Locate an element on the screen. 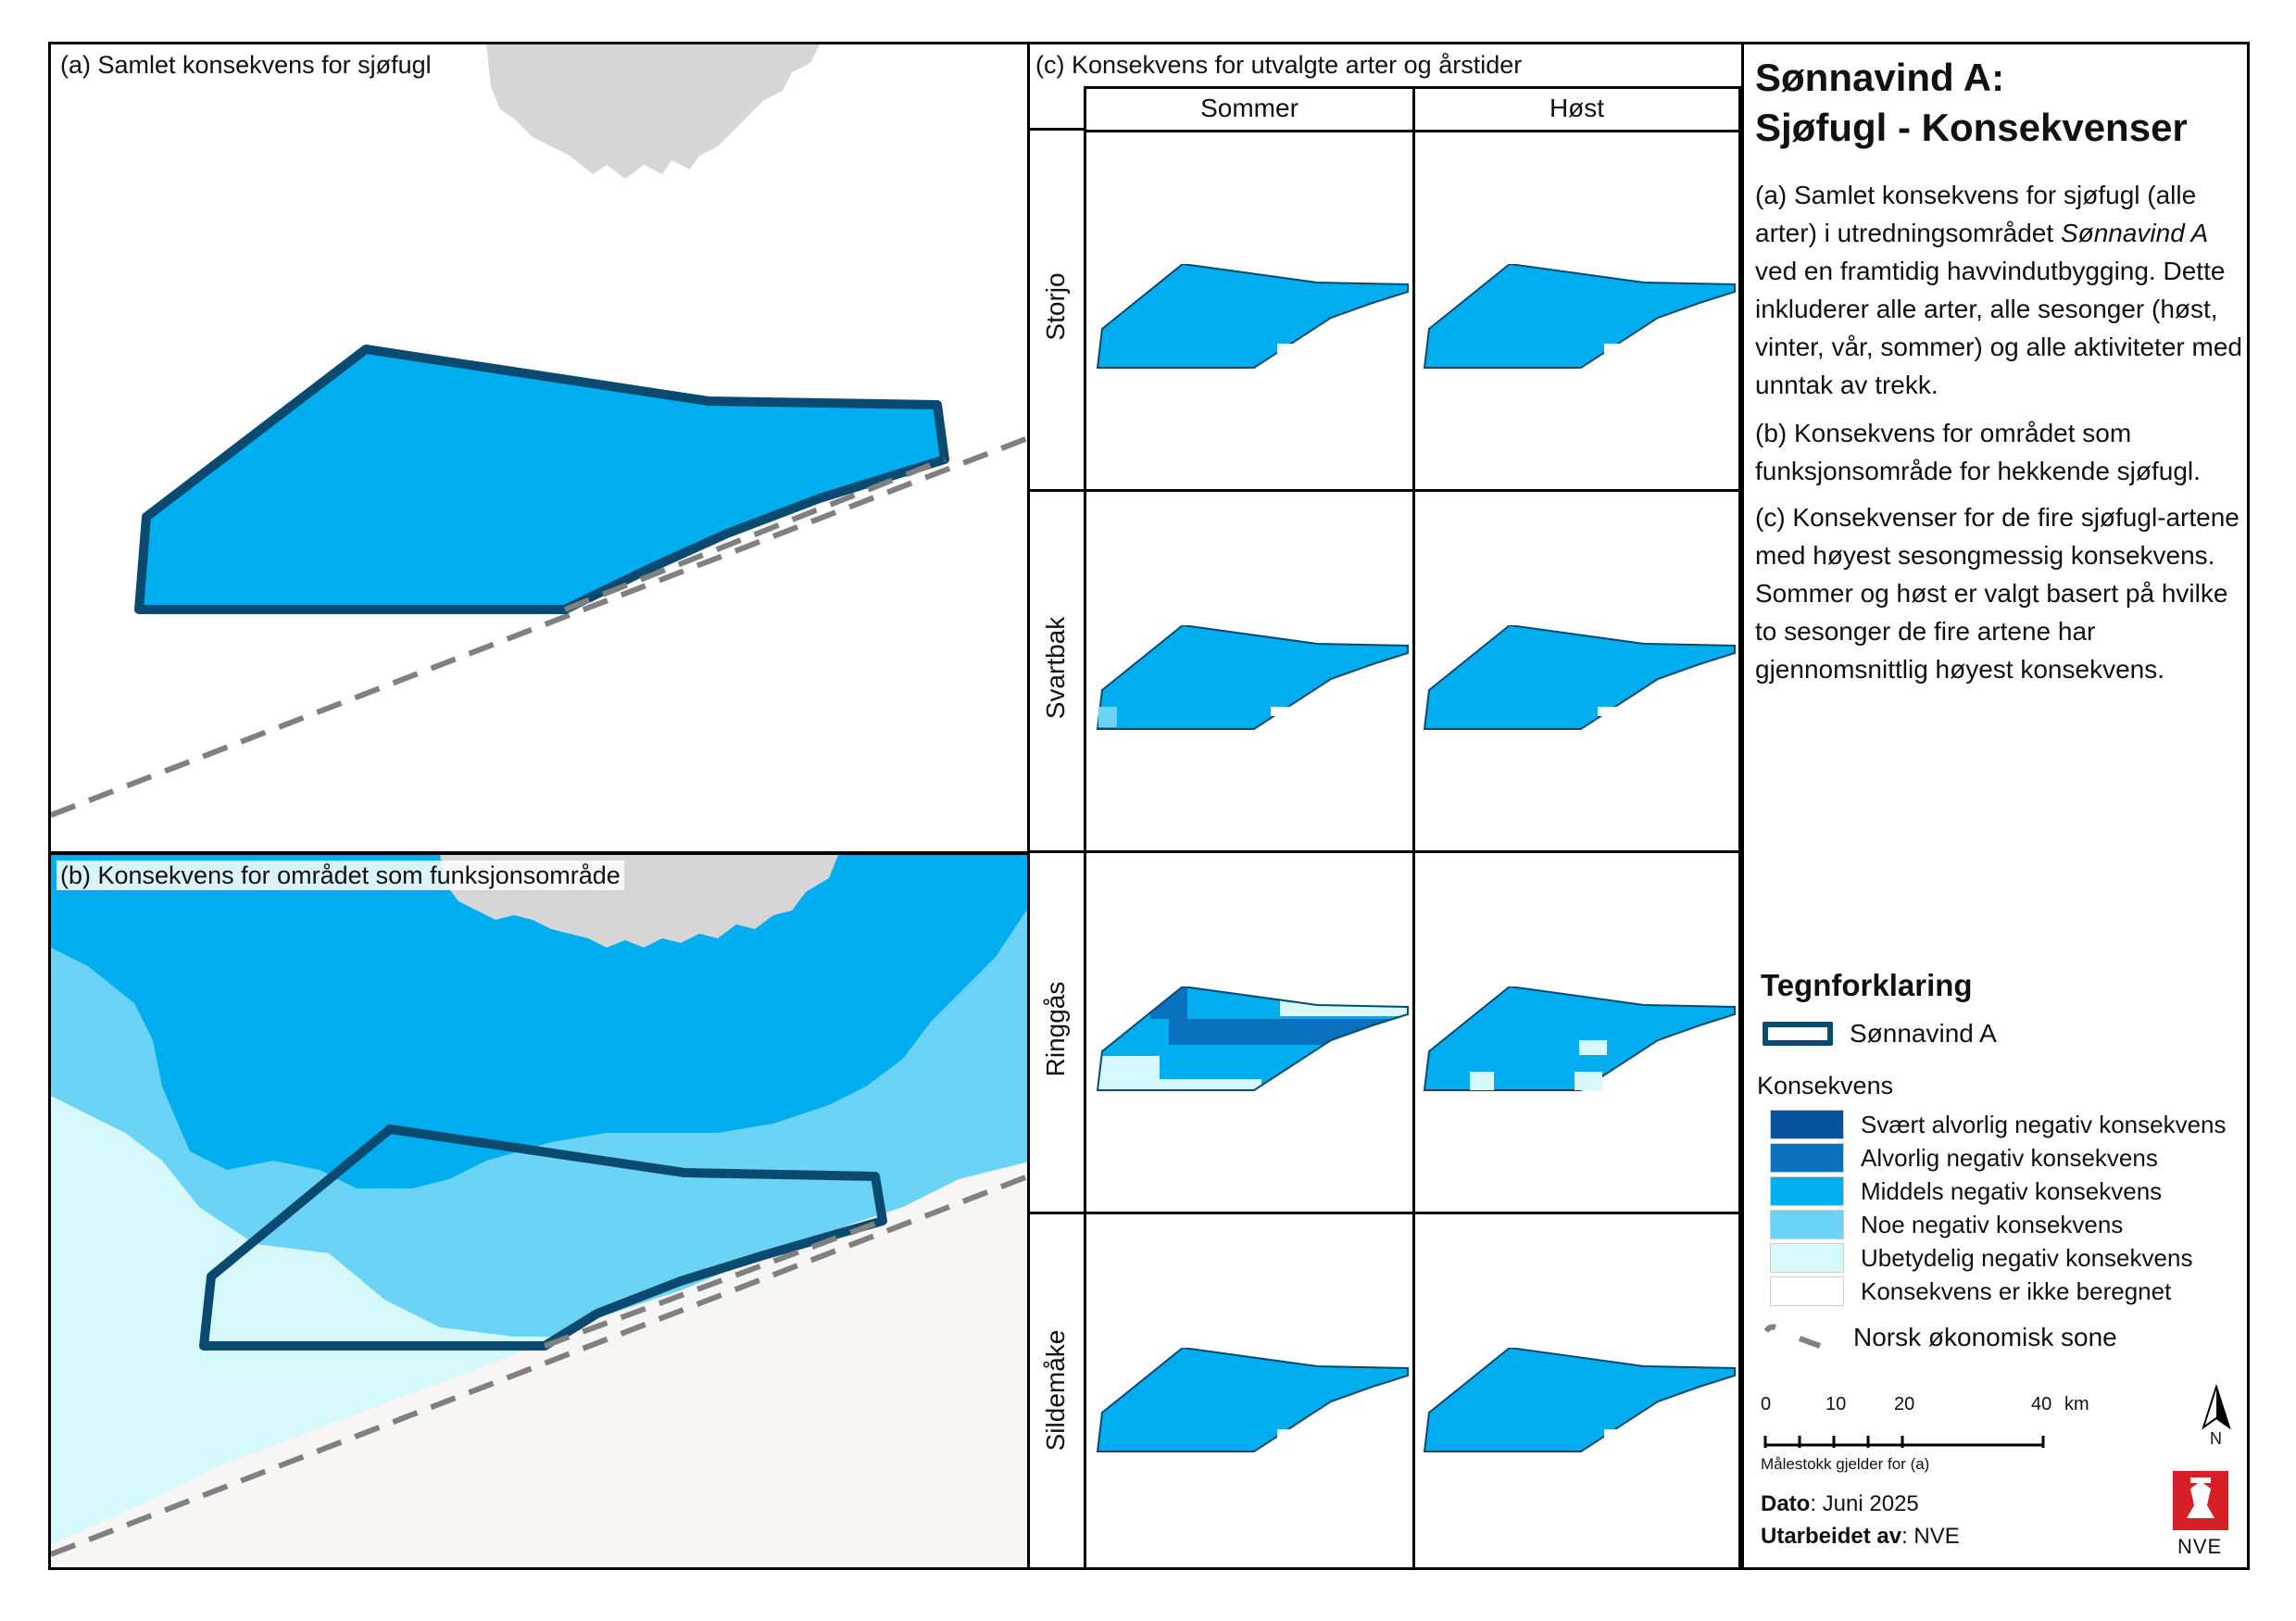 The height and width of the screenshot is (1621, 2296). legend-class-label: Middels negativ konsekvens is located at coordinates (2012, 1190).